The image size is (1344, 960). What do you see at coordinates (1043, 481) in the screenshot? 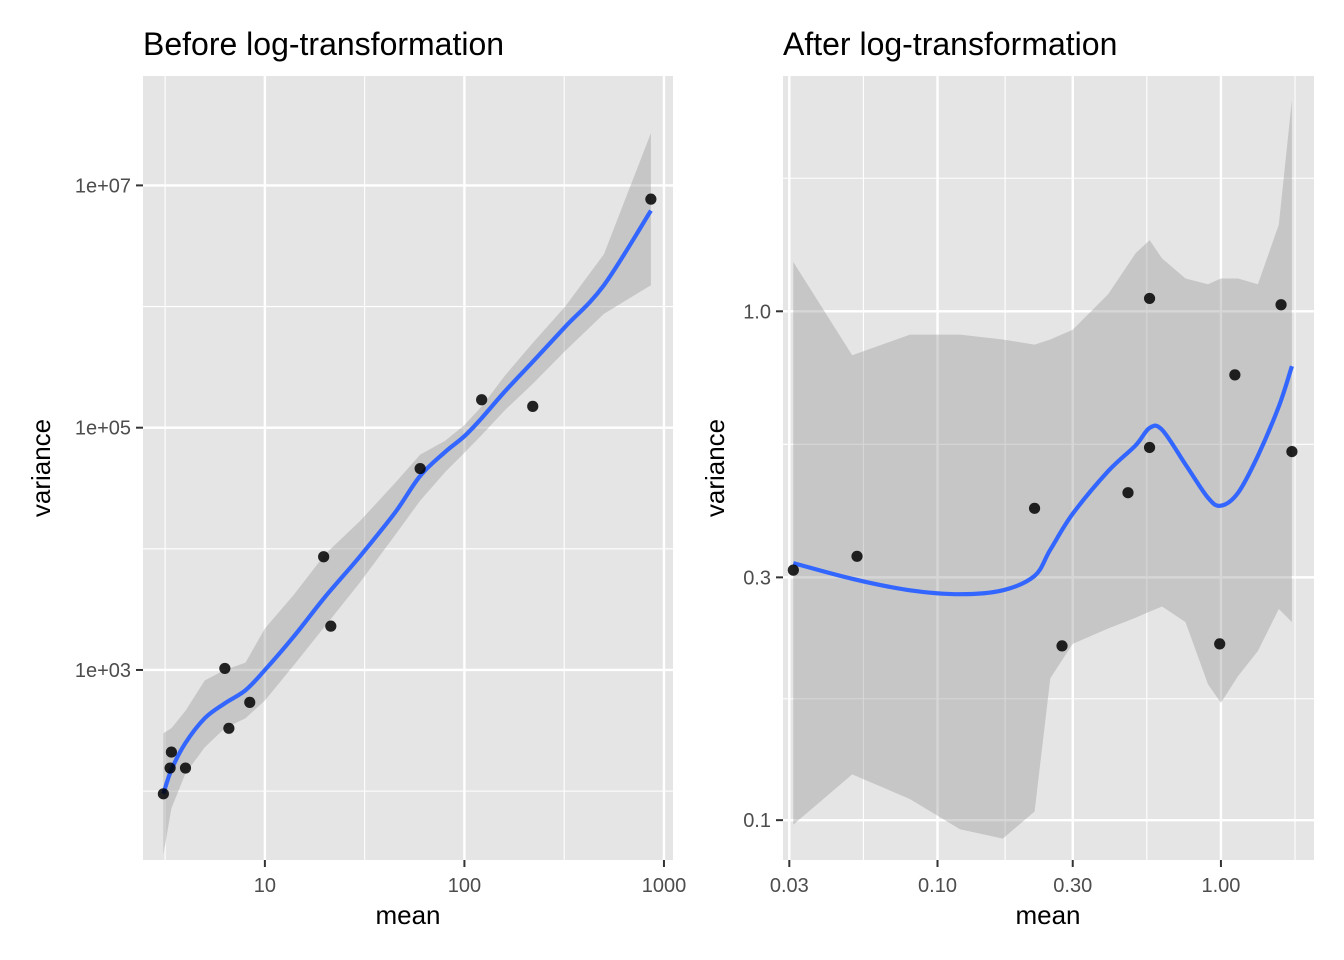
I see `panel-after-smooth-line` at bounding box center [1043, 481].